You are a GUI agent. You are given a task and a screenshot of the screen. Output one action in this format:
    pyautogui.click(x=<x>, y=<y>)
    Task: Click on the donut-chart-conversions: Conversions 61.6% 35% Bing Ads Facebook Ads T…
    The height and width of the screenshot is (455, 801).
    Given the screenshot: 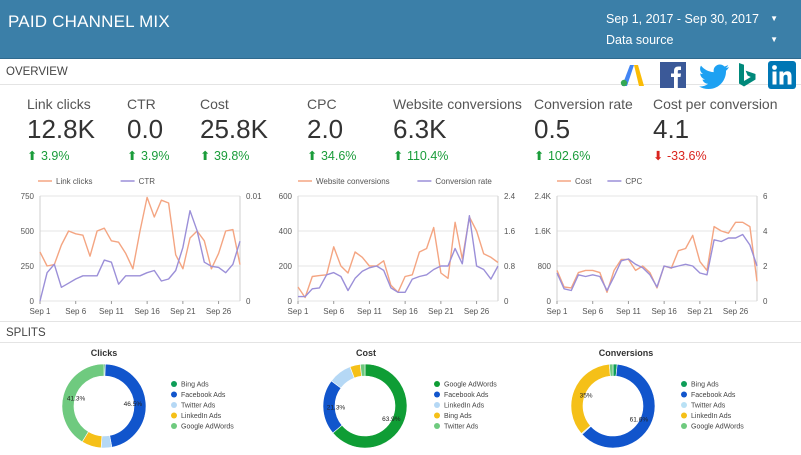 What is the action you would take?
    pyautogui.click(x=657, y=398)
    